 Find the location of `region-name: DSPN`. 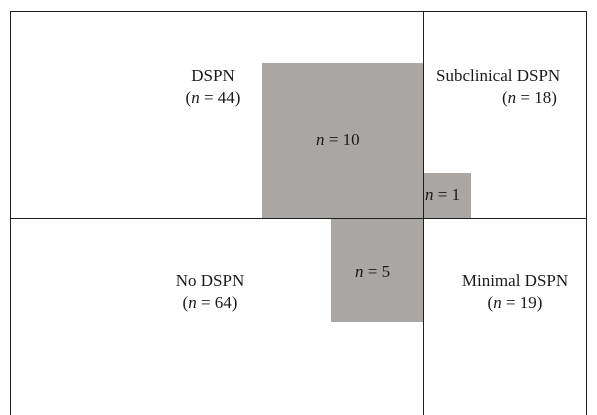

region-name: DSPN is located at coordinates (213, 75).